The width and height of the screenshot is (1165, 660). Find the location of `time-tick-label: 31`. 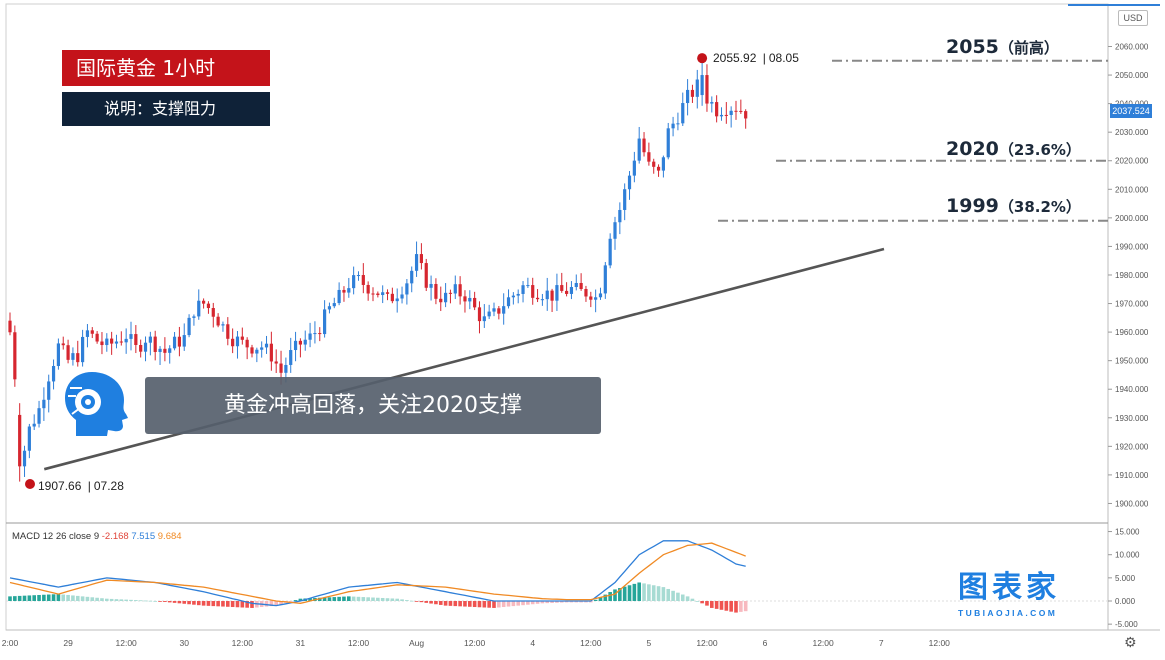

time-tick-label: 31 is located at coordinates (301, 643).